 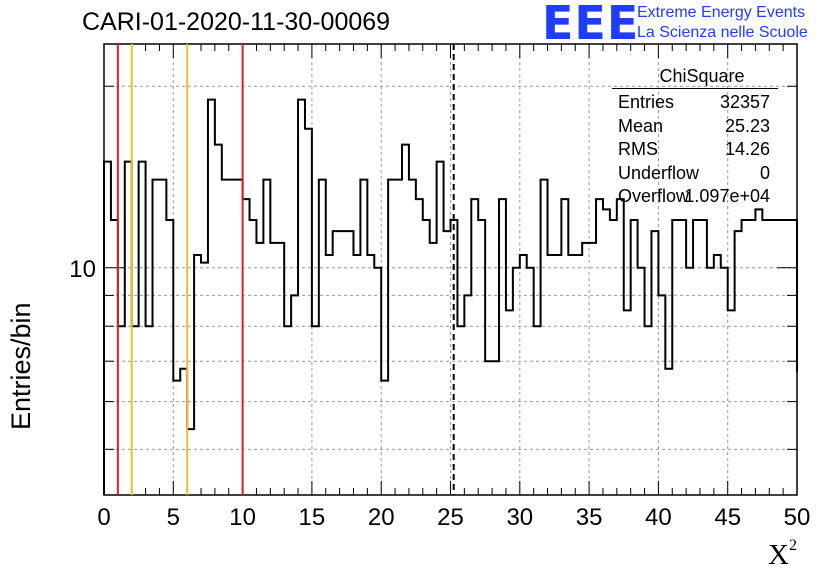 I want to click on x-tick-label: 0, so click(x=103, y=517).